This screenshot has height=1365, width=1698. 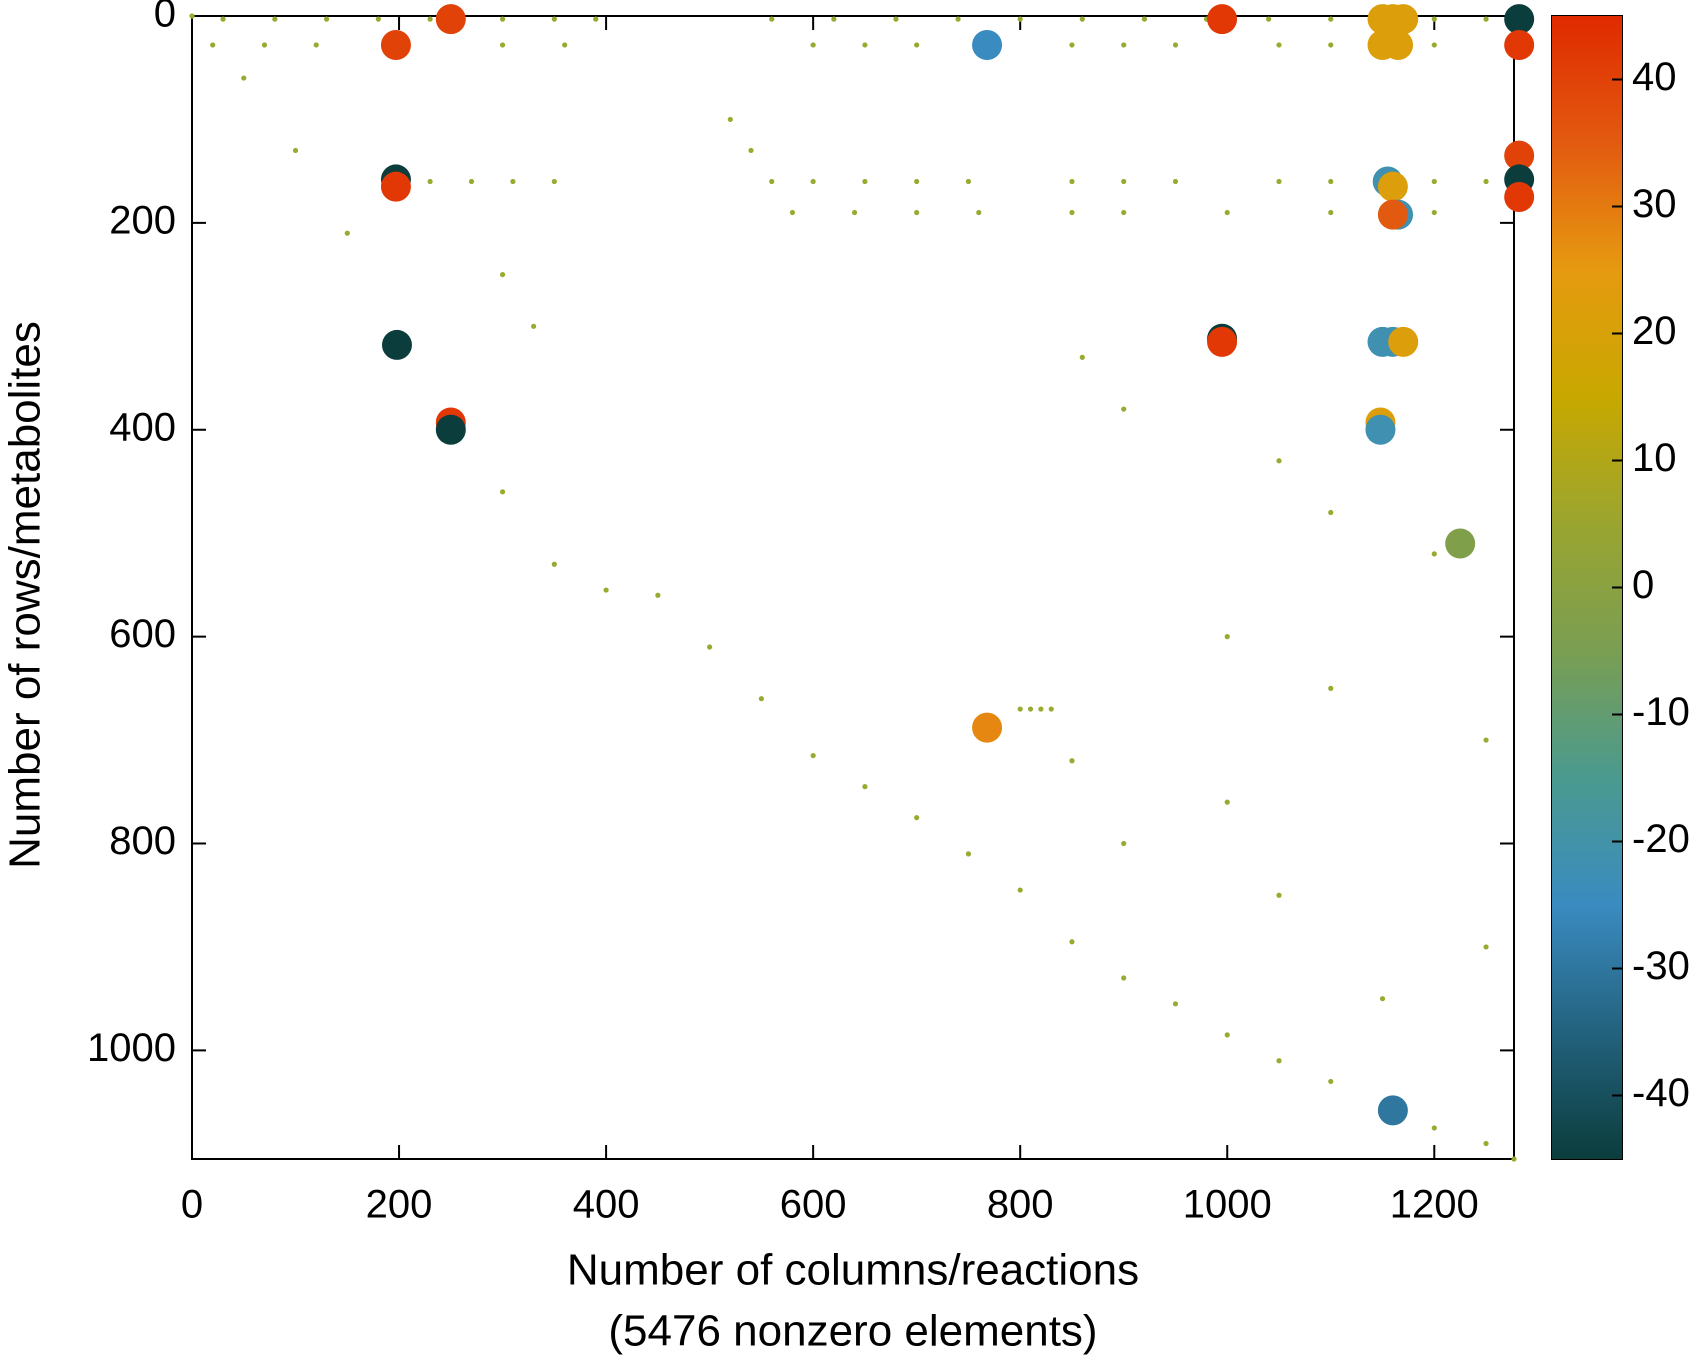 What do you see at coordinates (399, 1205) in the screenshot?
I see `x-tick-label: 200` at bounding box center [399, 1205].